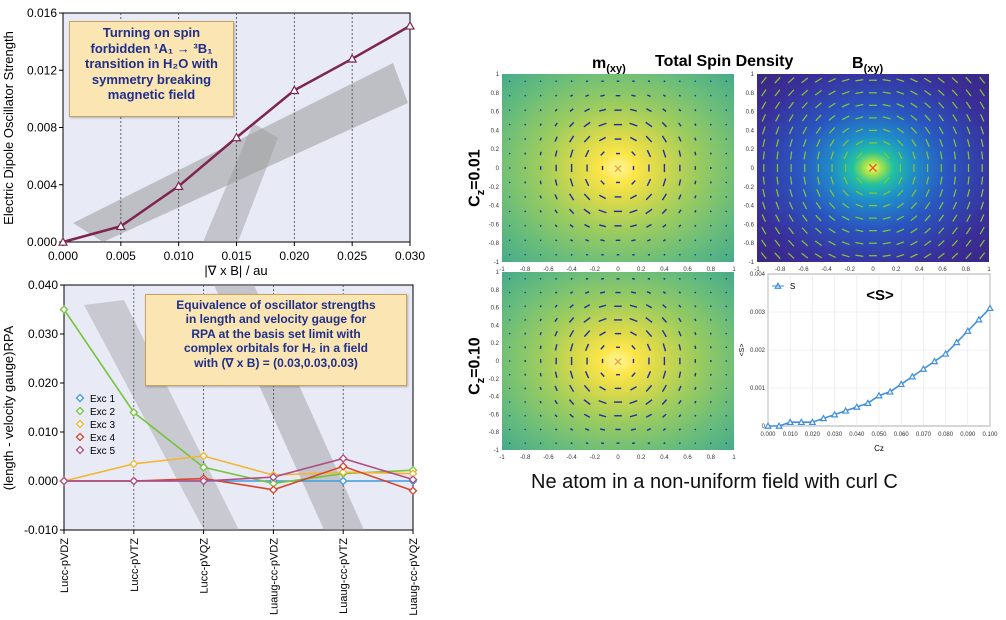  I want to click on map-y-tick-label: -0.2, so click(494, 188).